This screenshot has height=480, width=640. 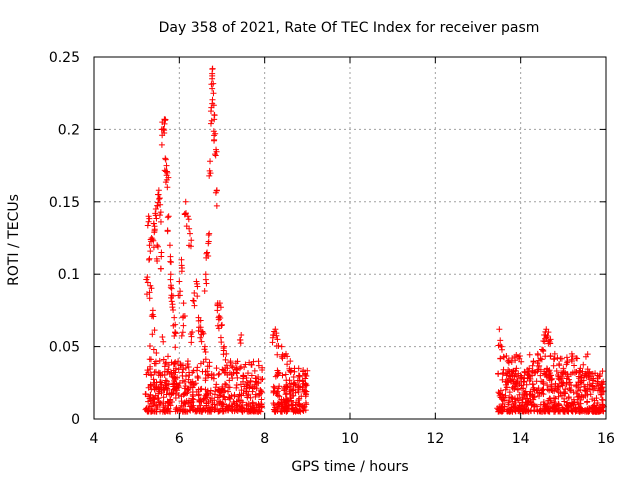 What do you see at coordinates (264, 439) in the screenshot?
I see `x-tick-label: 8` at bounding box center [264, 439].